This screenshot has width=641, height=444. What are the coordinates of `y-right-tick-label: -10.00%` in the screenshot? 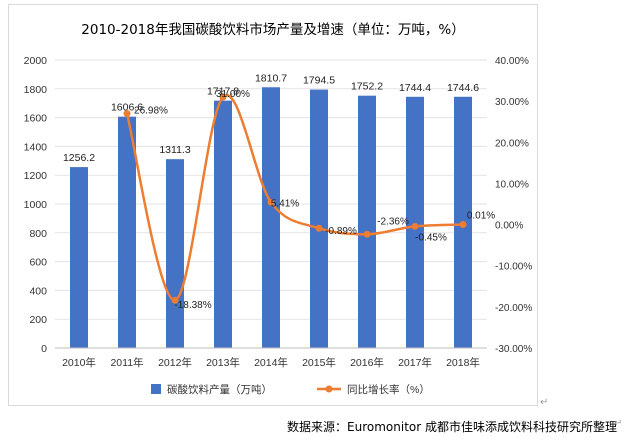 It's located at (513, 267).